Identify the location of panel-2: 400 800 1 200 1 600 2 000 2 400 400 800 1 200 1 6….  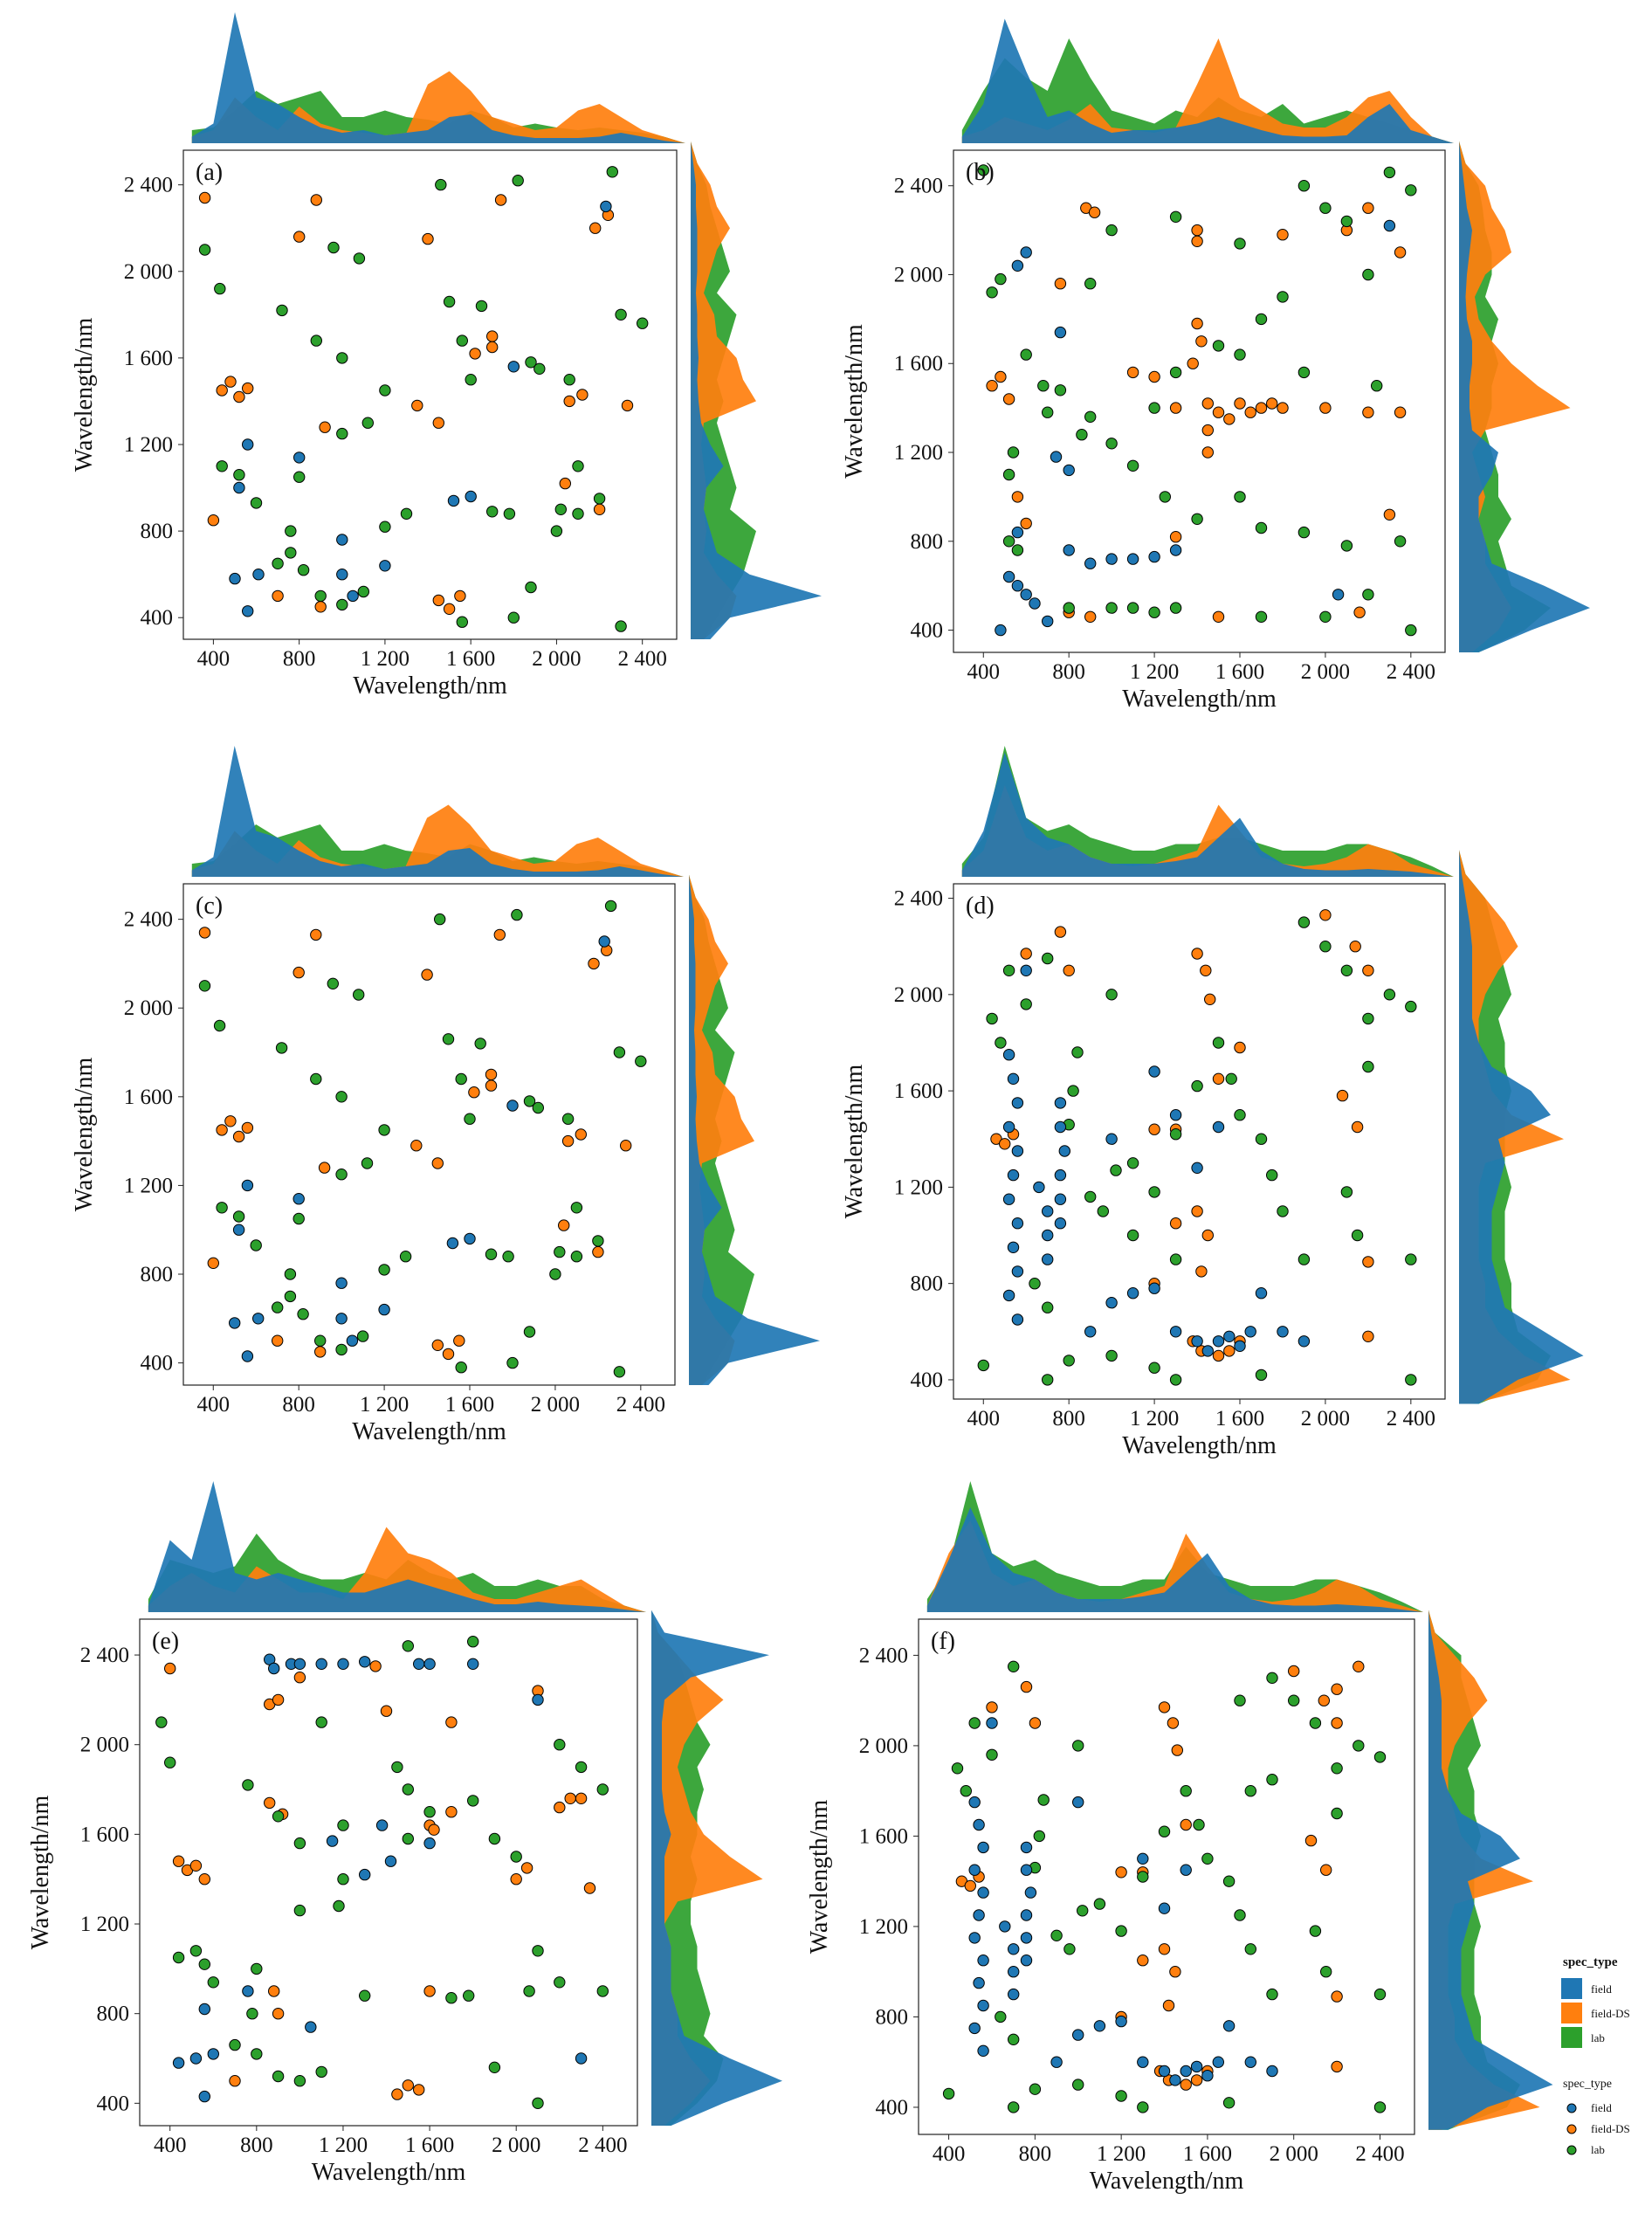
(445, 1095).